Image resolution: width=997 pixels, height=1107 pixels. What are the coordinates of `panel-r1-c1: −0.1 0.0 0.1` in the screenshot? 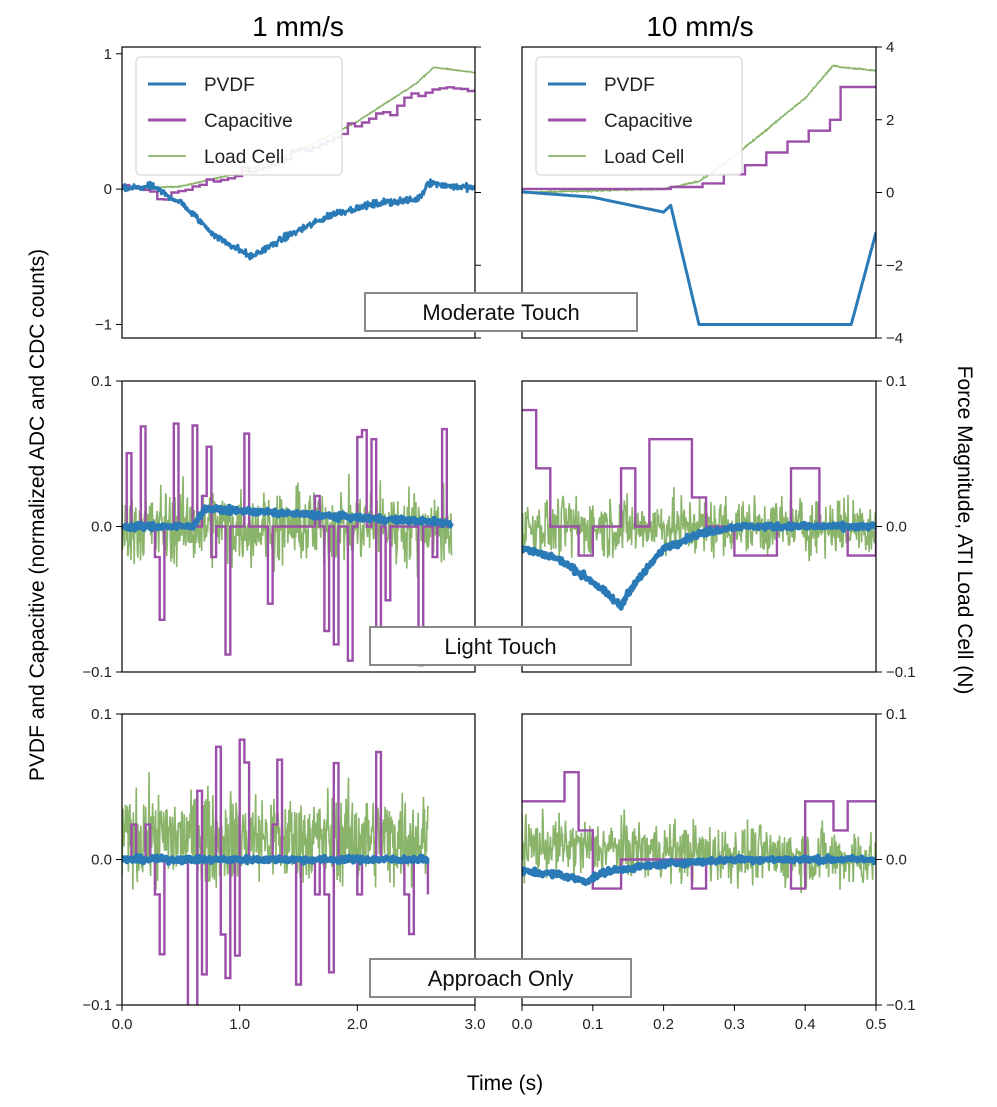 It's located at (718, 527).